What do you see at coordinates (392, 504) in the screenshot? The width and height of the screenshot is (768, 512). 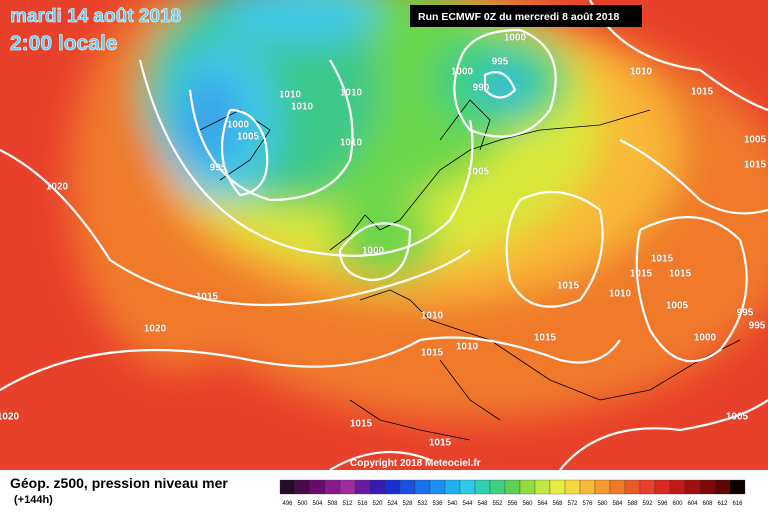 I see `level-label: 524` at bounding box center [392, 504].